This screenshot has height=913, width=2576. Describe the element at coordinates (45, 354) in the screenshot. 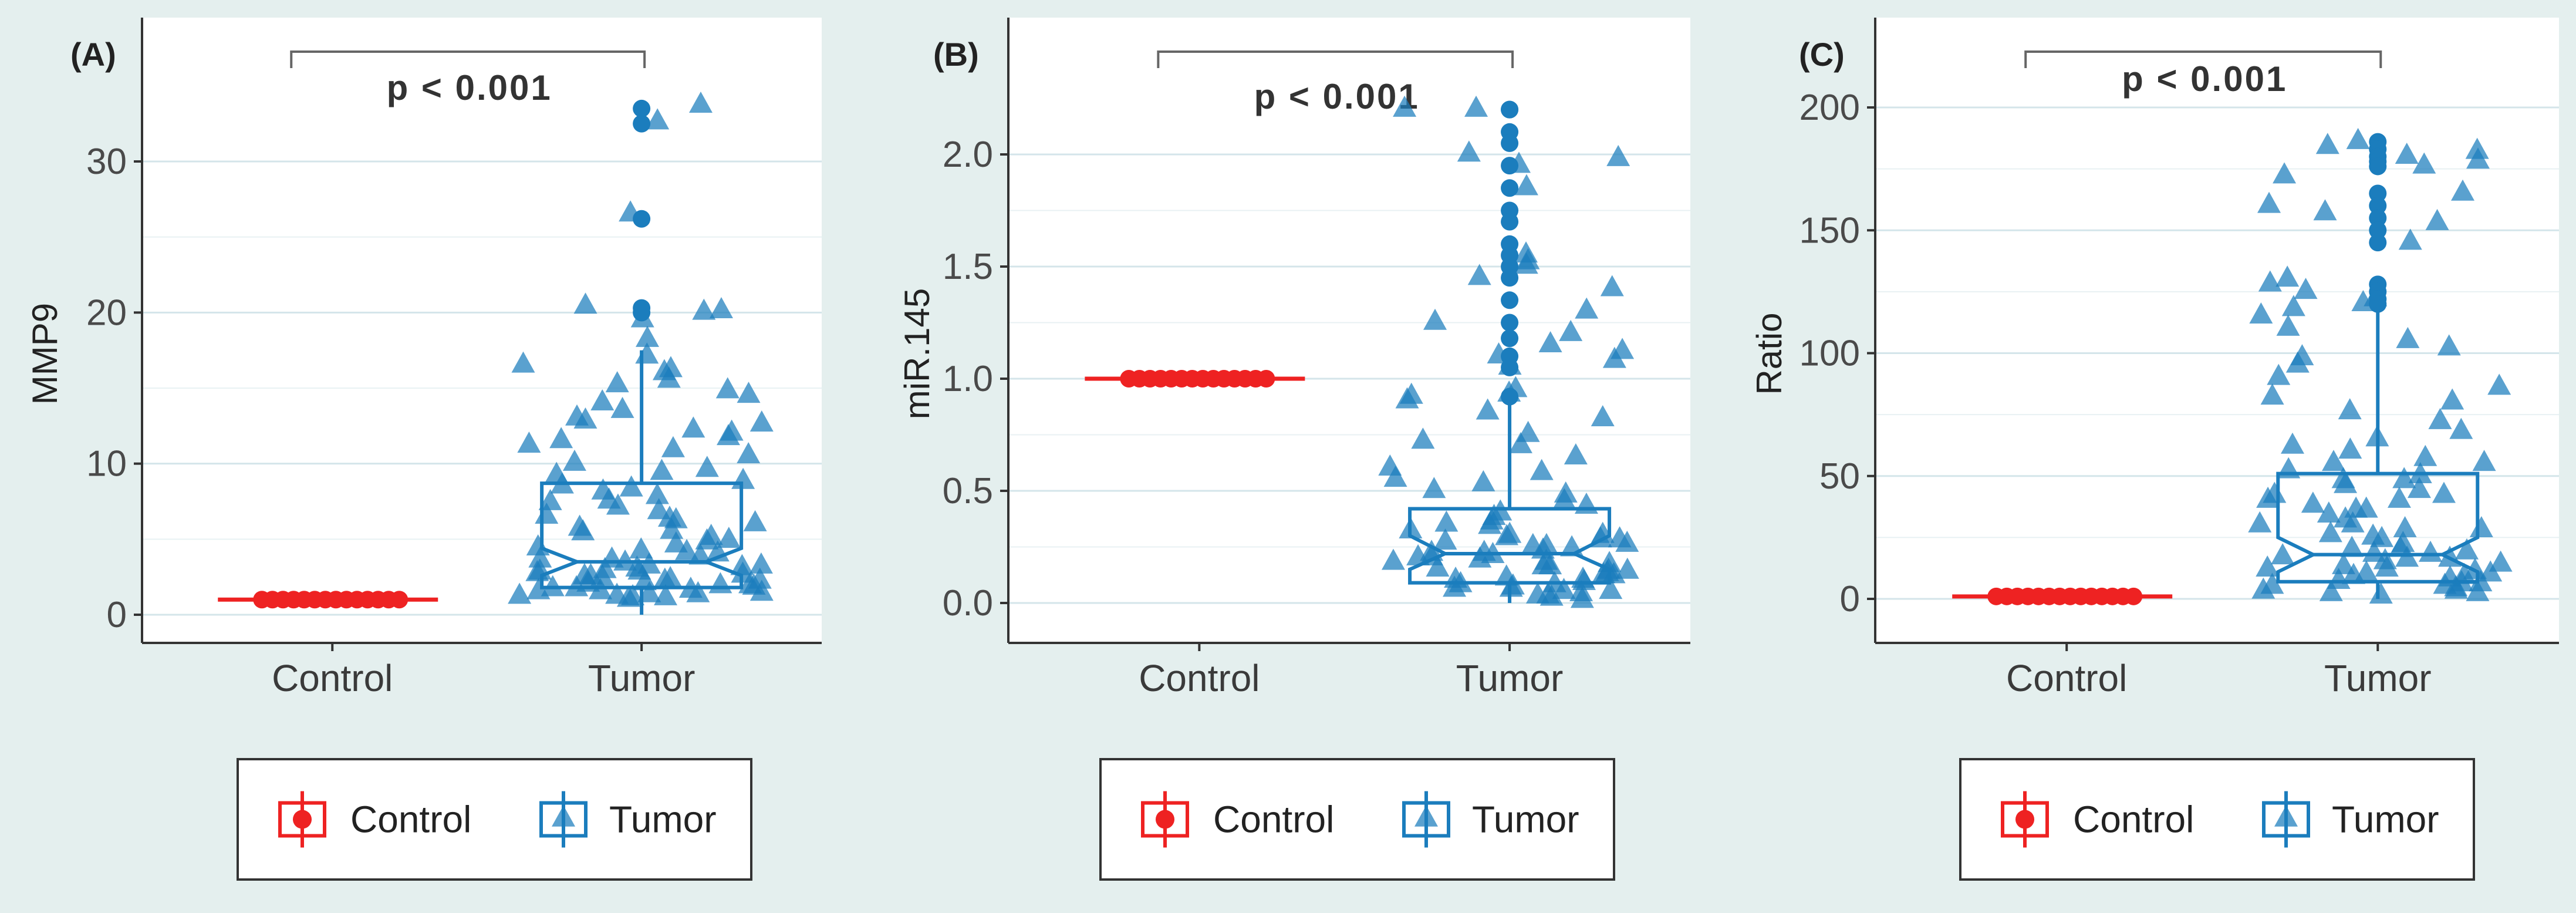

I see `y-axis-label: MMP9` at that location.